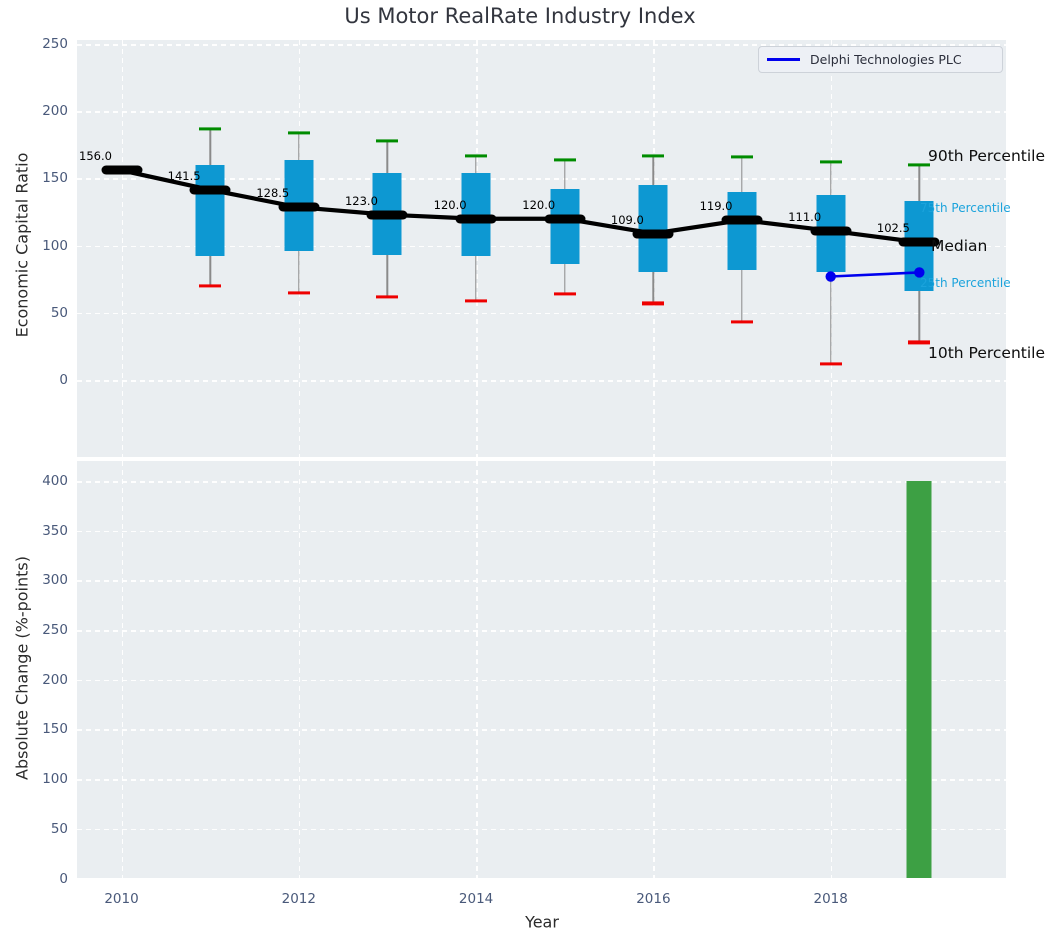 This screenshot has height=942, width=1063. Describe the element at coordinates (22, 668) in the screenshot. I see `y-axis-label-bottom: Absolute Change (%-points)` at that location.